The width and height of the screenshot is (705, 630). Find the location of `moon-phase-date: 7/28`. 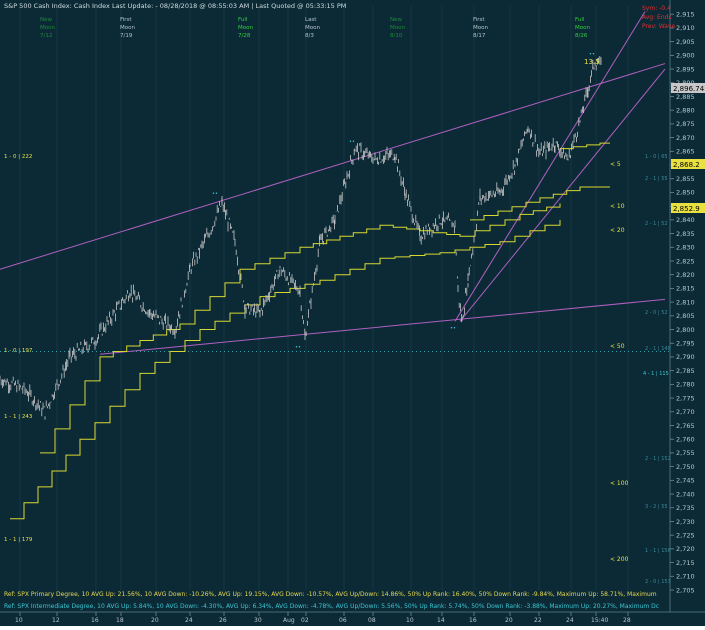

moon-phase-date: 7/28 is located at coordinates (244, 36).